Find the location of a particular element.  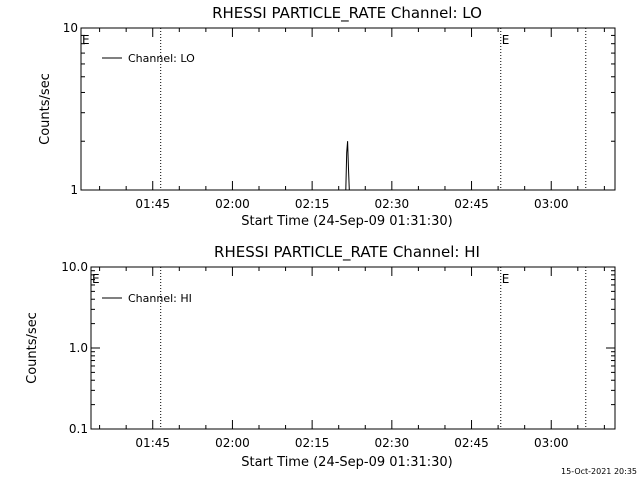

legend-label-hi: Channel: HI is located at coordinates (160, 298).